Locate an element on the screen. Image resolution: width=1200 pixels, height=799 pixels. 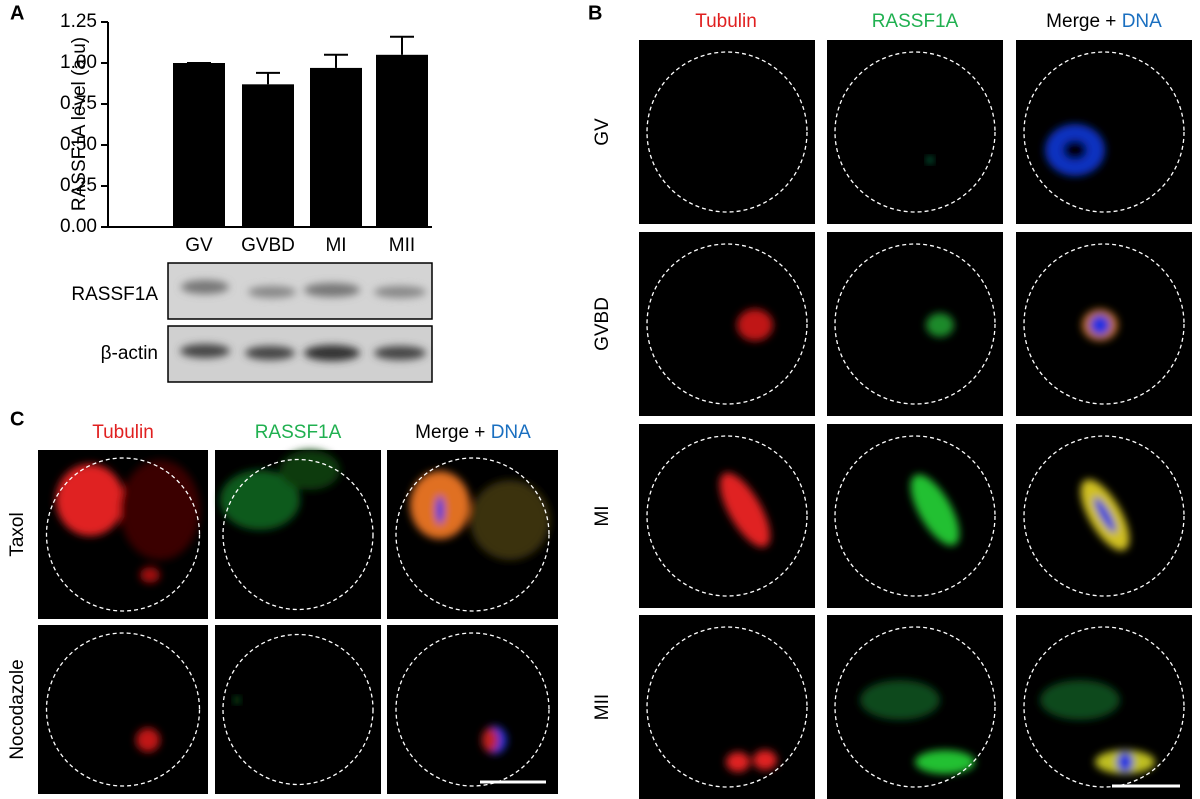
y-axis-label: RASSF1A level (a.u) is located at coordinates (79, 124).